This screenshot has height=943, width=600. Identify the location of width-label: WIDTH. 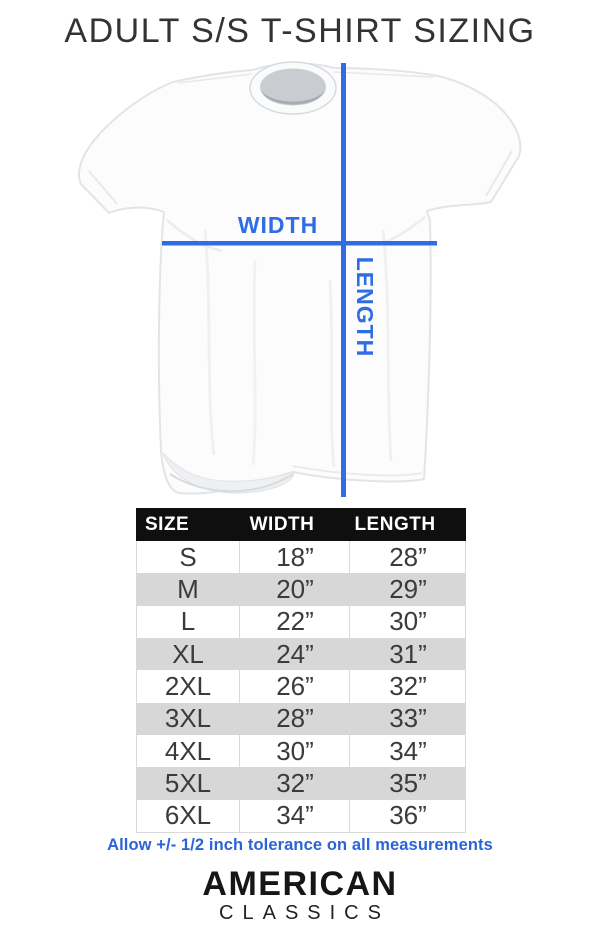
(278, 225).